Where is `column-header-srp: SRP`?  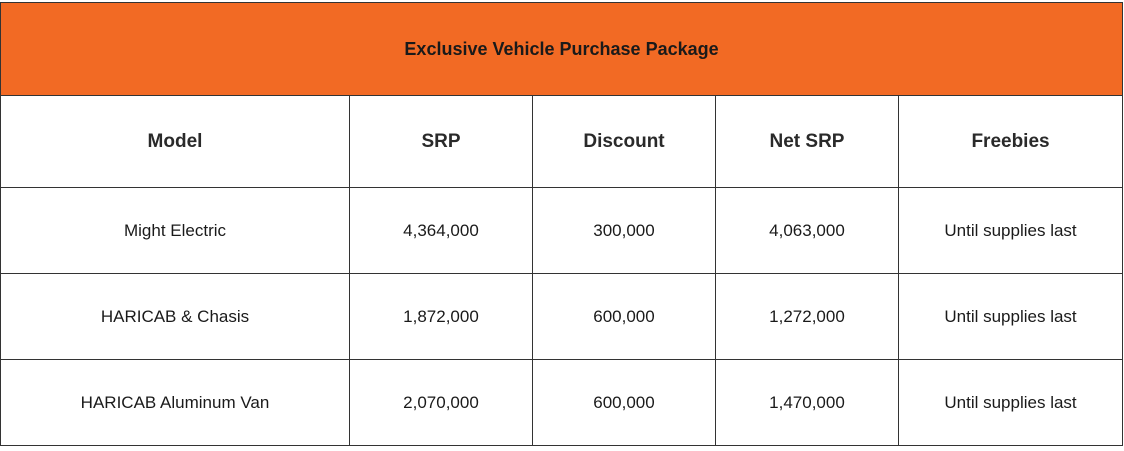
column-header-srp: SRP is located at coordinates (441, 141).